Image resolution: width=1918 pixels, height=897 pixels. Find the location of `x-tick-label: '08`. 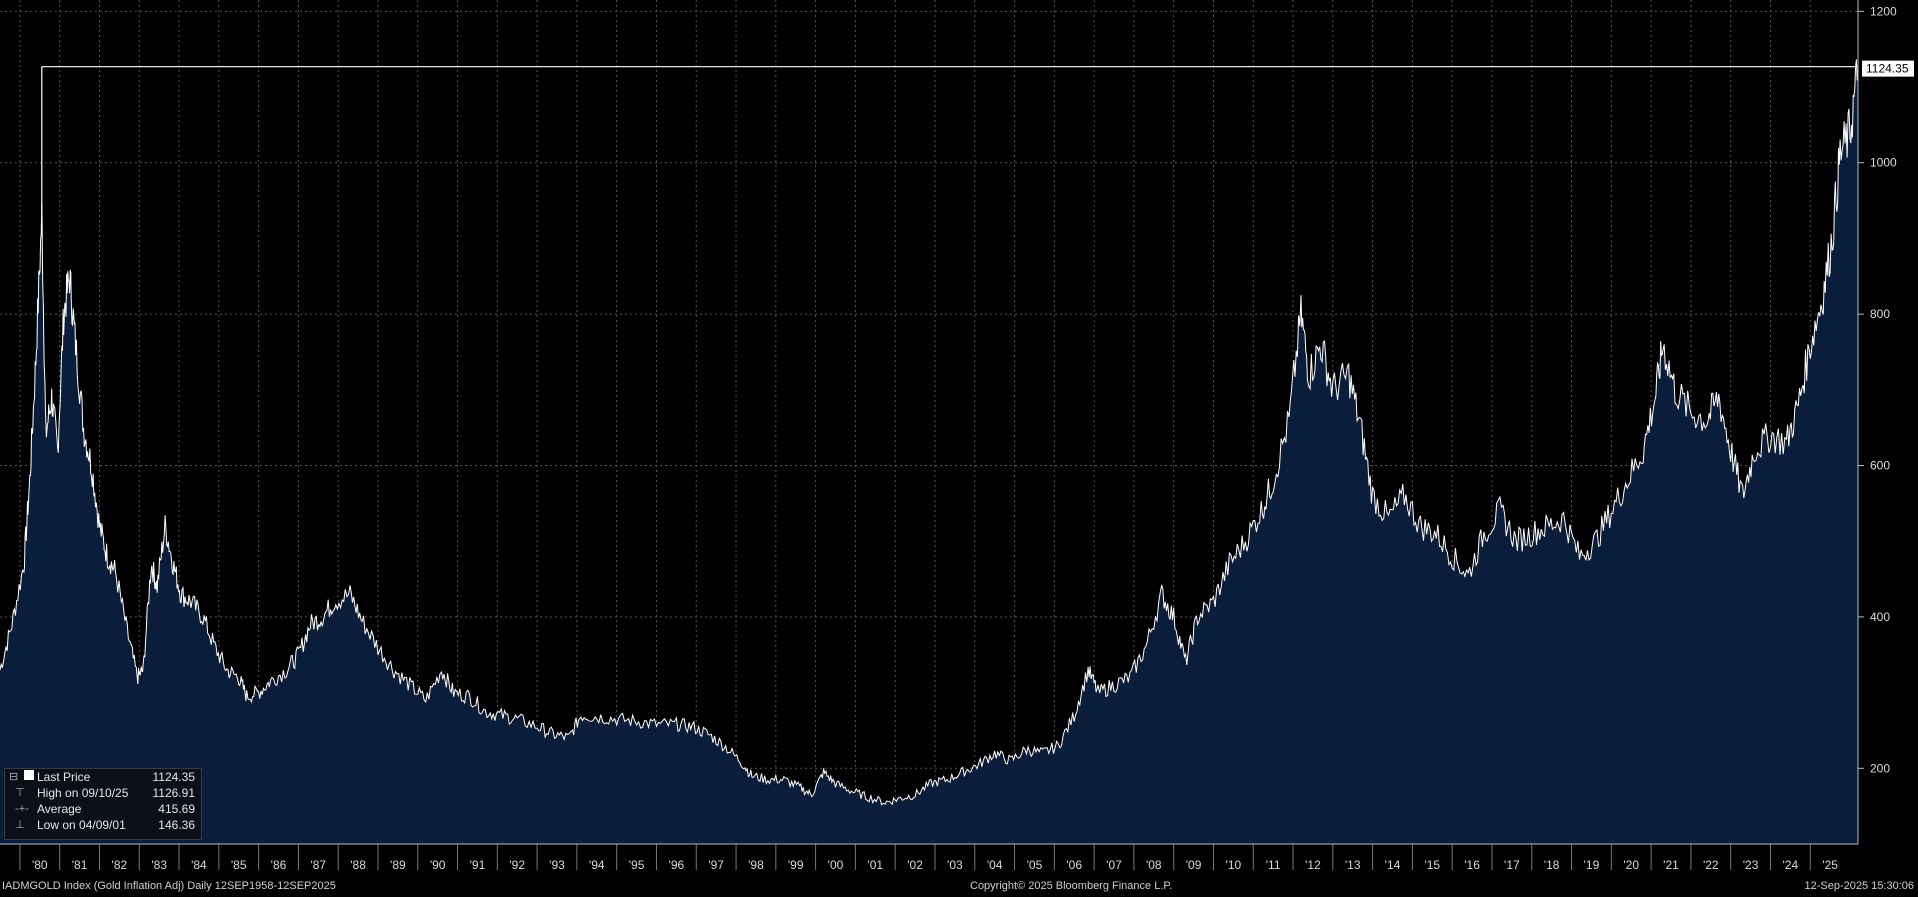

x-tick-label: '08 is located at coordinates (1154, 865).